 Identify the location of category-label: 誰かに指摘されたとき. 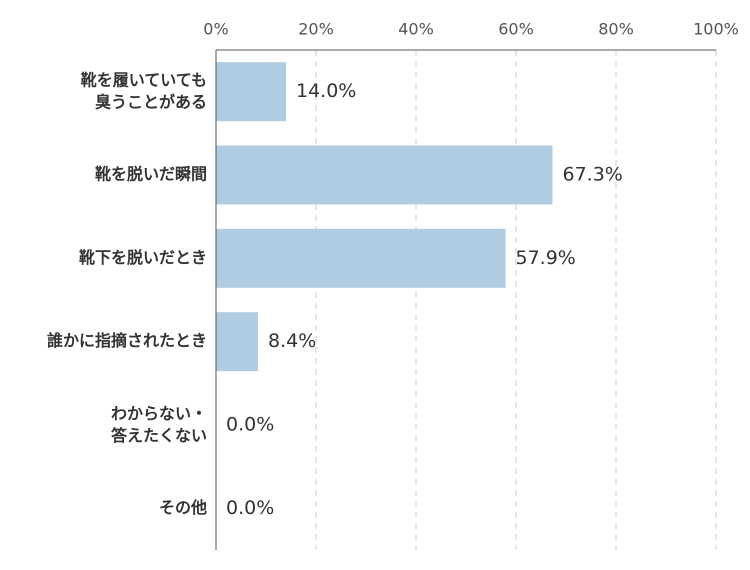
(127, 340).